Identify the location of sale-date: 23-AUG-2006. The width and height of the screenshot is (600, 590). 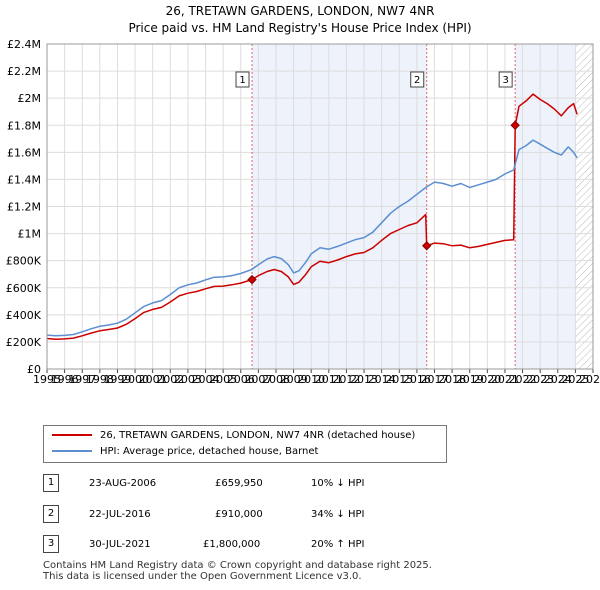
(123, 483).